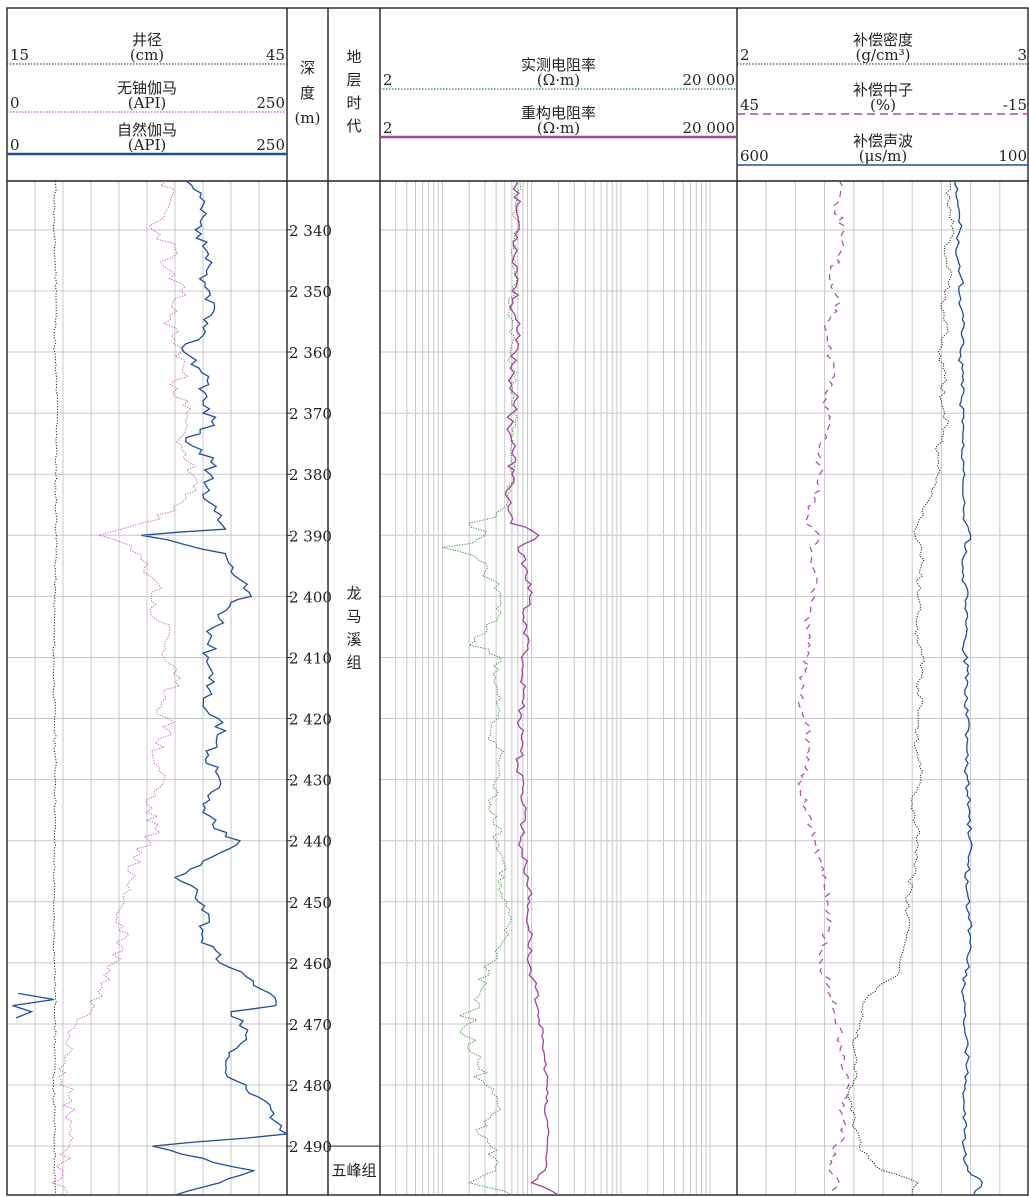 The width and height of the screenshot is (1029, 1197). What do you see at coordinates (353, 80) in the screenshot?
I see `strata-header-label: 层` at bounding box center [353, 80].